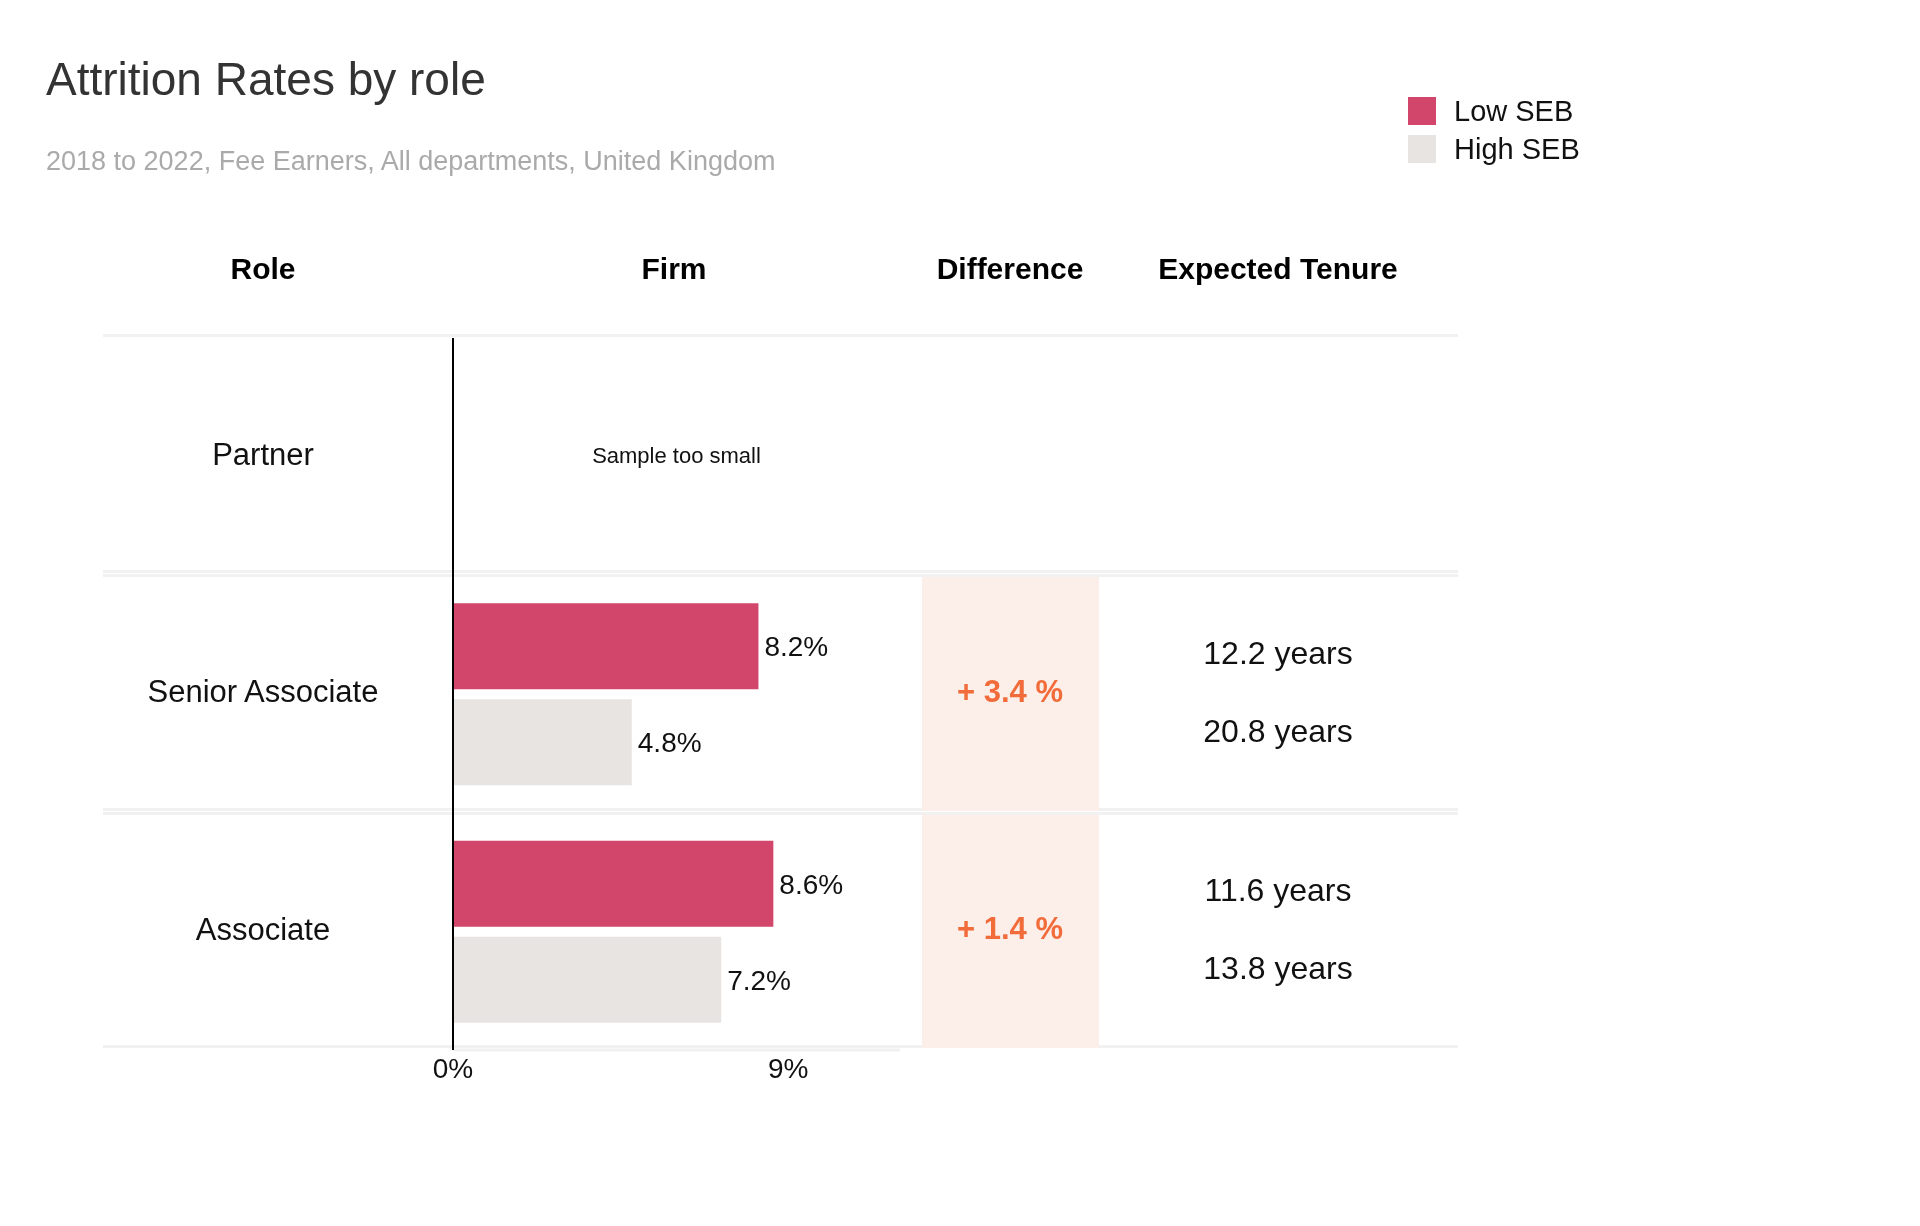  I want to click on text: Difference, so click(1010, 268).